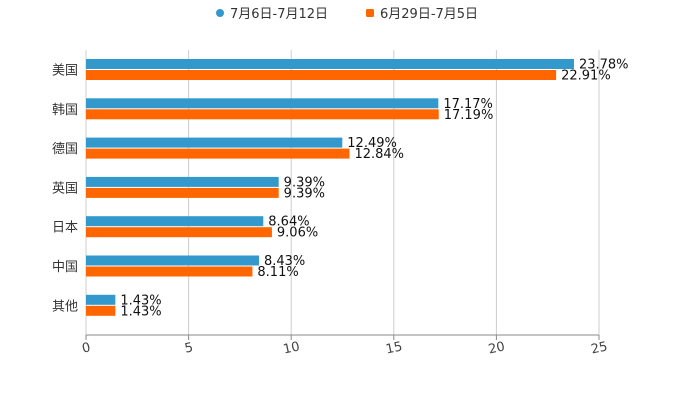  I want to click on data-label: 22.91%, so click(586, 76).